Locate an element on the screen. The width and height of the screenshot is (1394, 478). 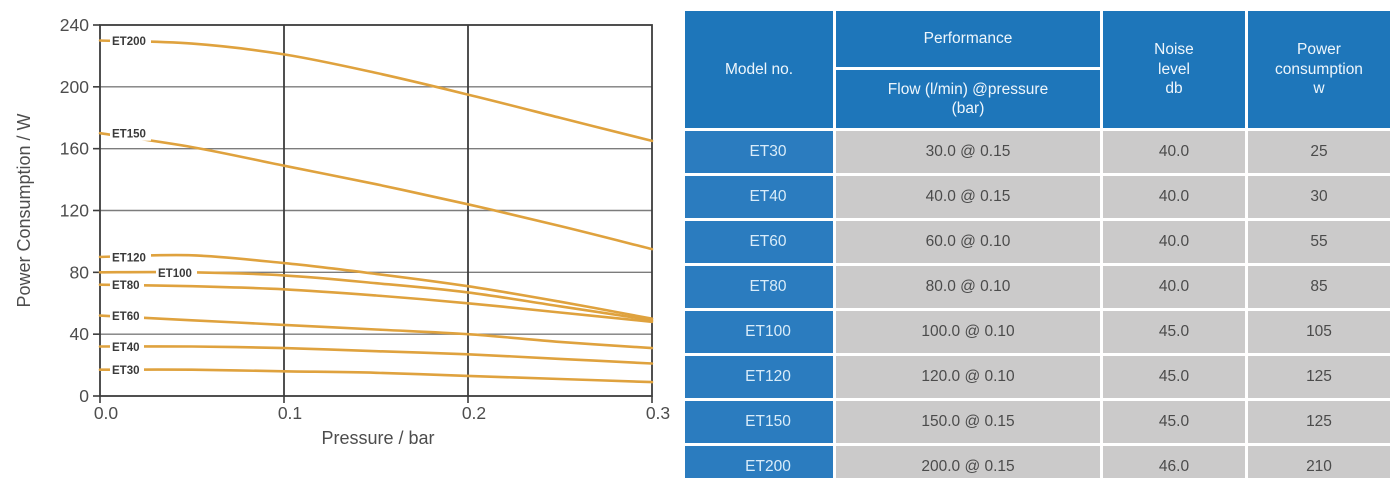
curve-label-ET120: ET120 is located at coordinates (129, 258).